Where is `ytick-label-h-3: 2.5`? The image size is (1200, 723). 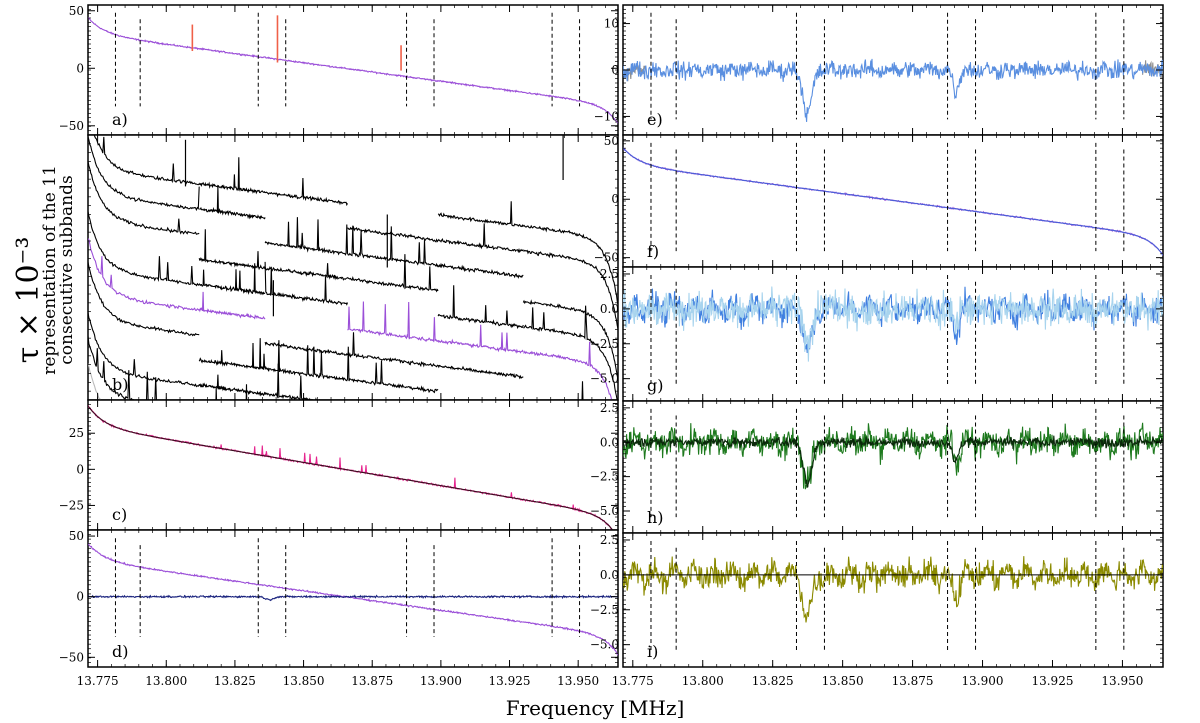
ytick-label-h-3: 2.5 is located at coordinates (609, 408).